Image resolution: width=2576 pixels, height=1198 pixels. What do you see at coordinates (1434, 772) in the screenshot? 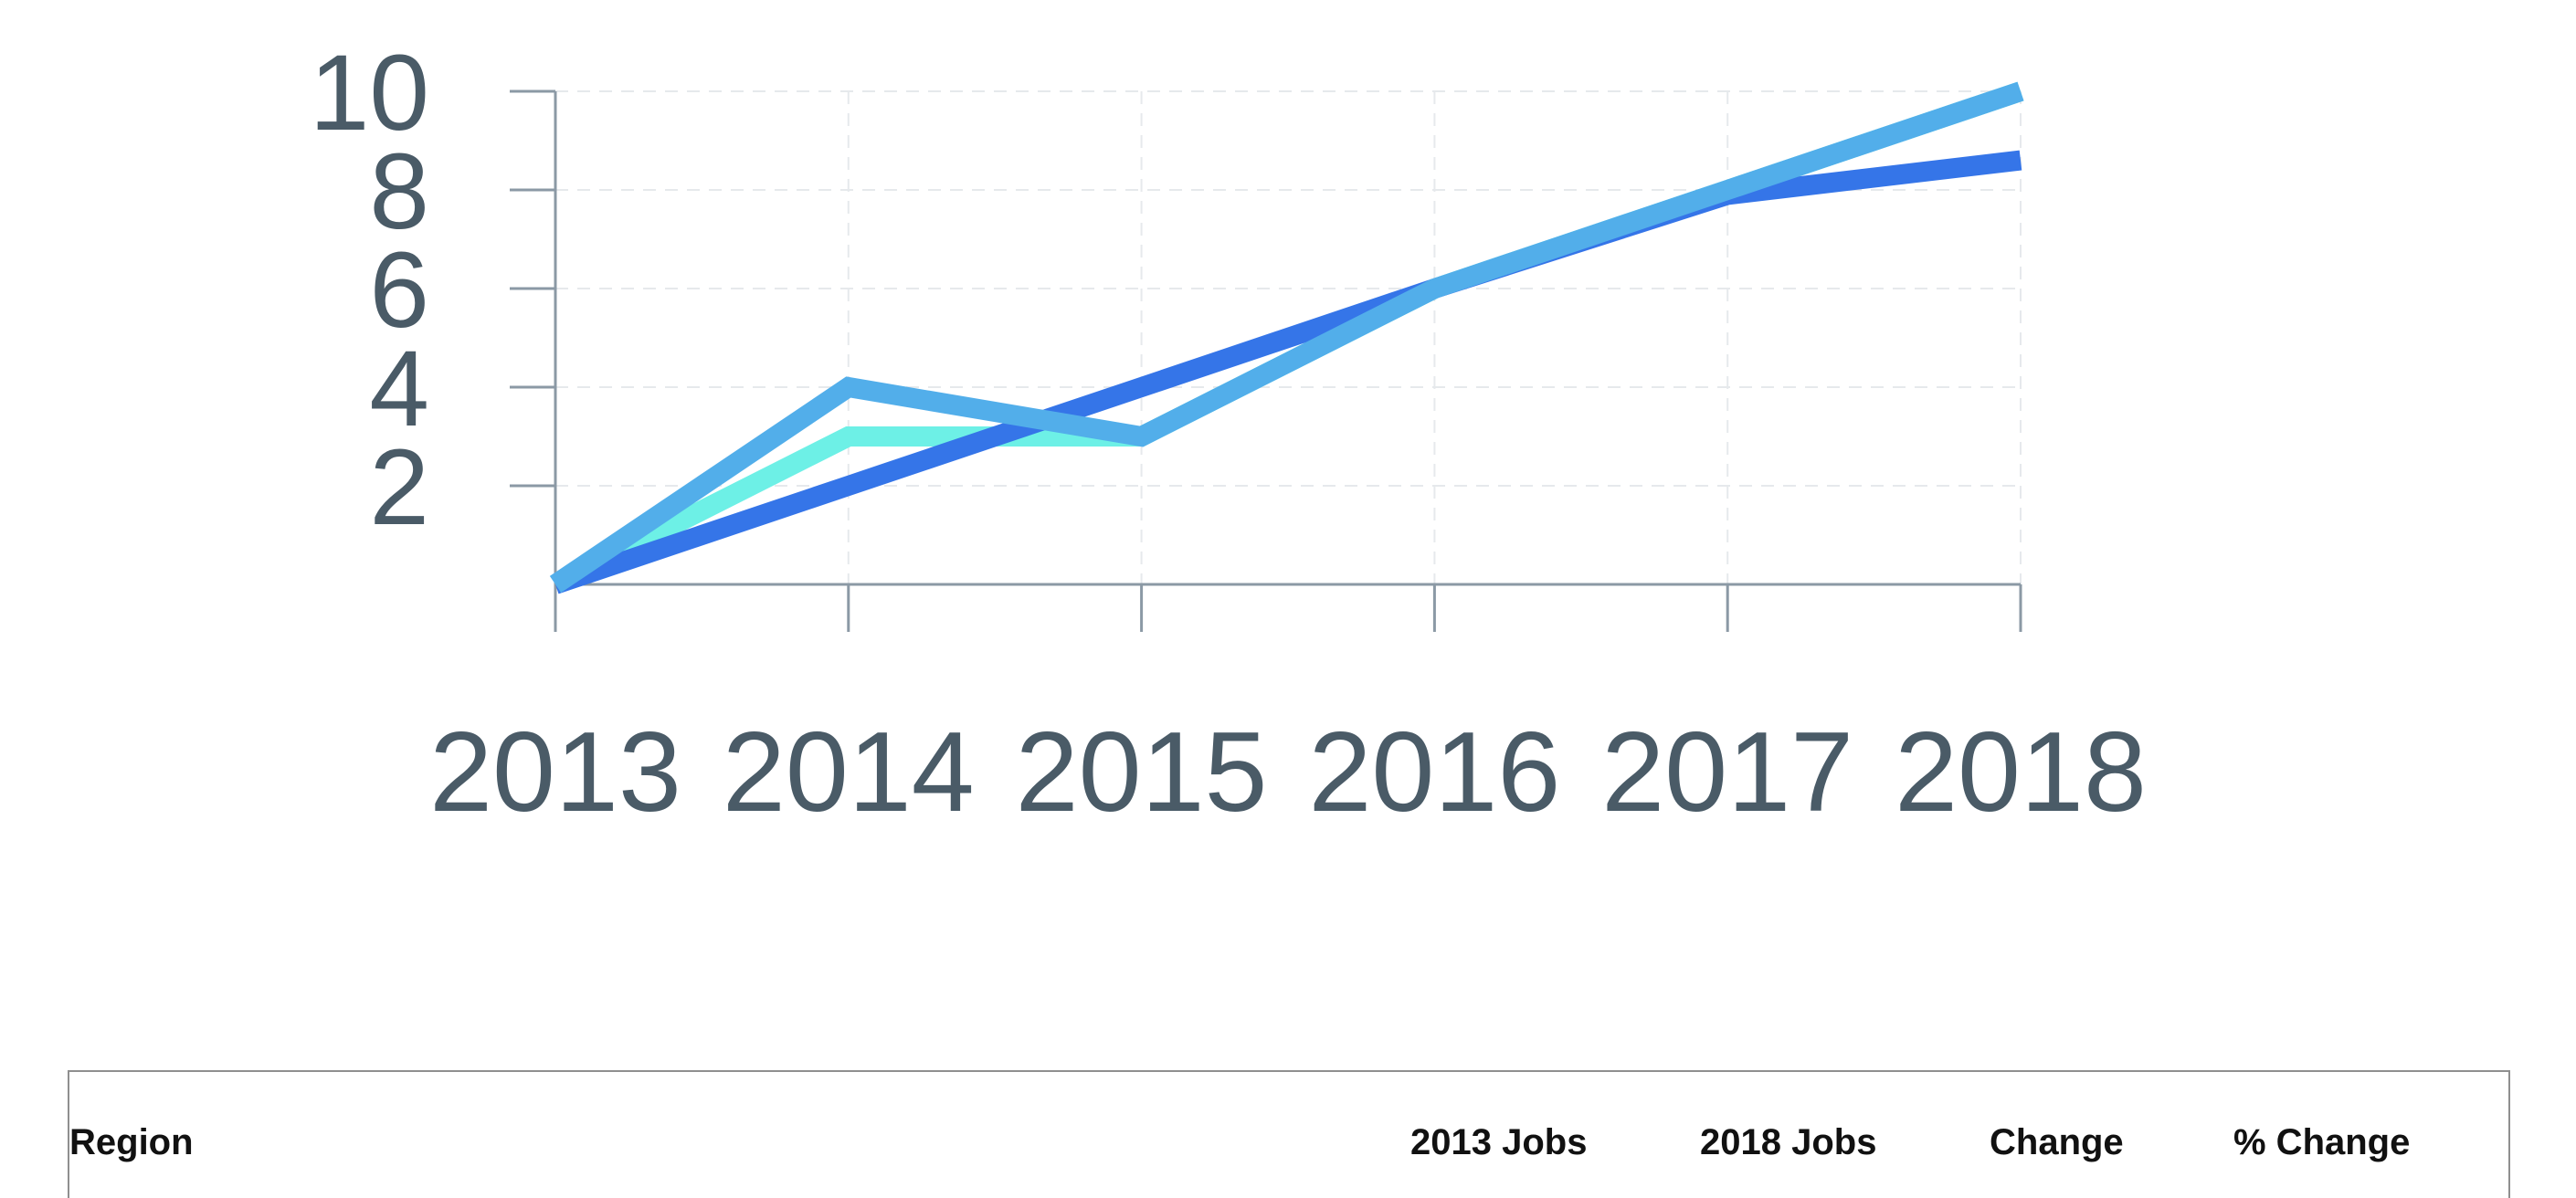
I see `x-tick-label-2016: 2016` at bounding box center [1434, 772].